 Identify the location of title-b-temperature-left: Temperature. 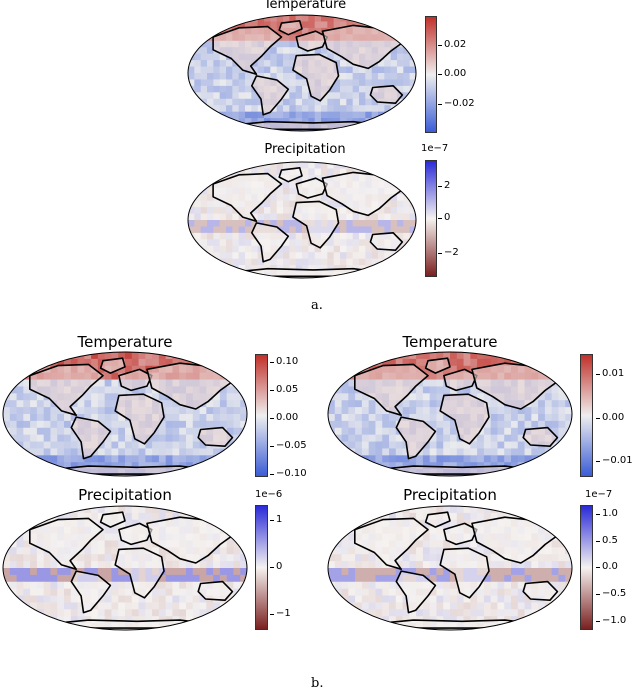
(125, 342).